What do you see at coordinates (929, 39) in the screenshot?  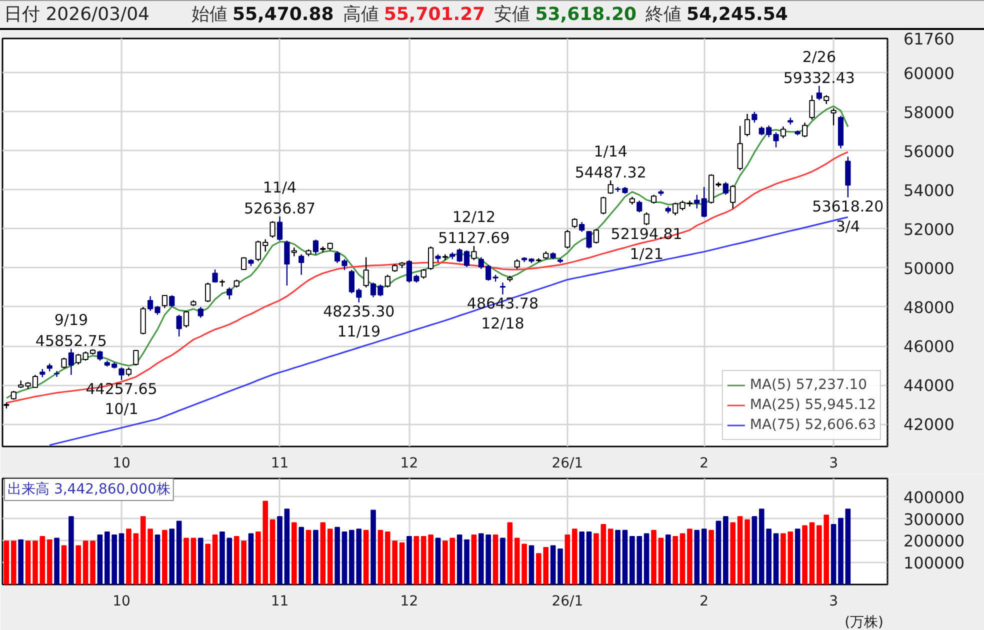 I see `y-tick-label: 61760` at bounding box center [929, 39].